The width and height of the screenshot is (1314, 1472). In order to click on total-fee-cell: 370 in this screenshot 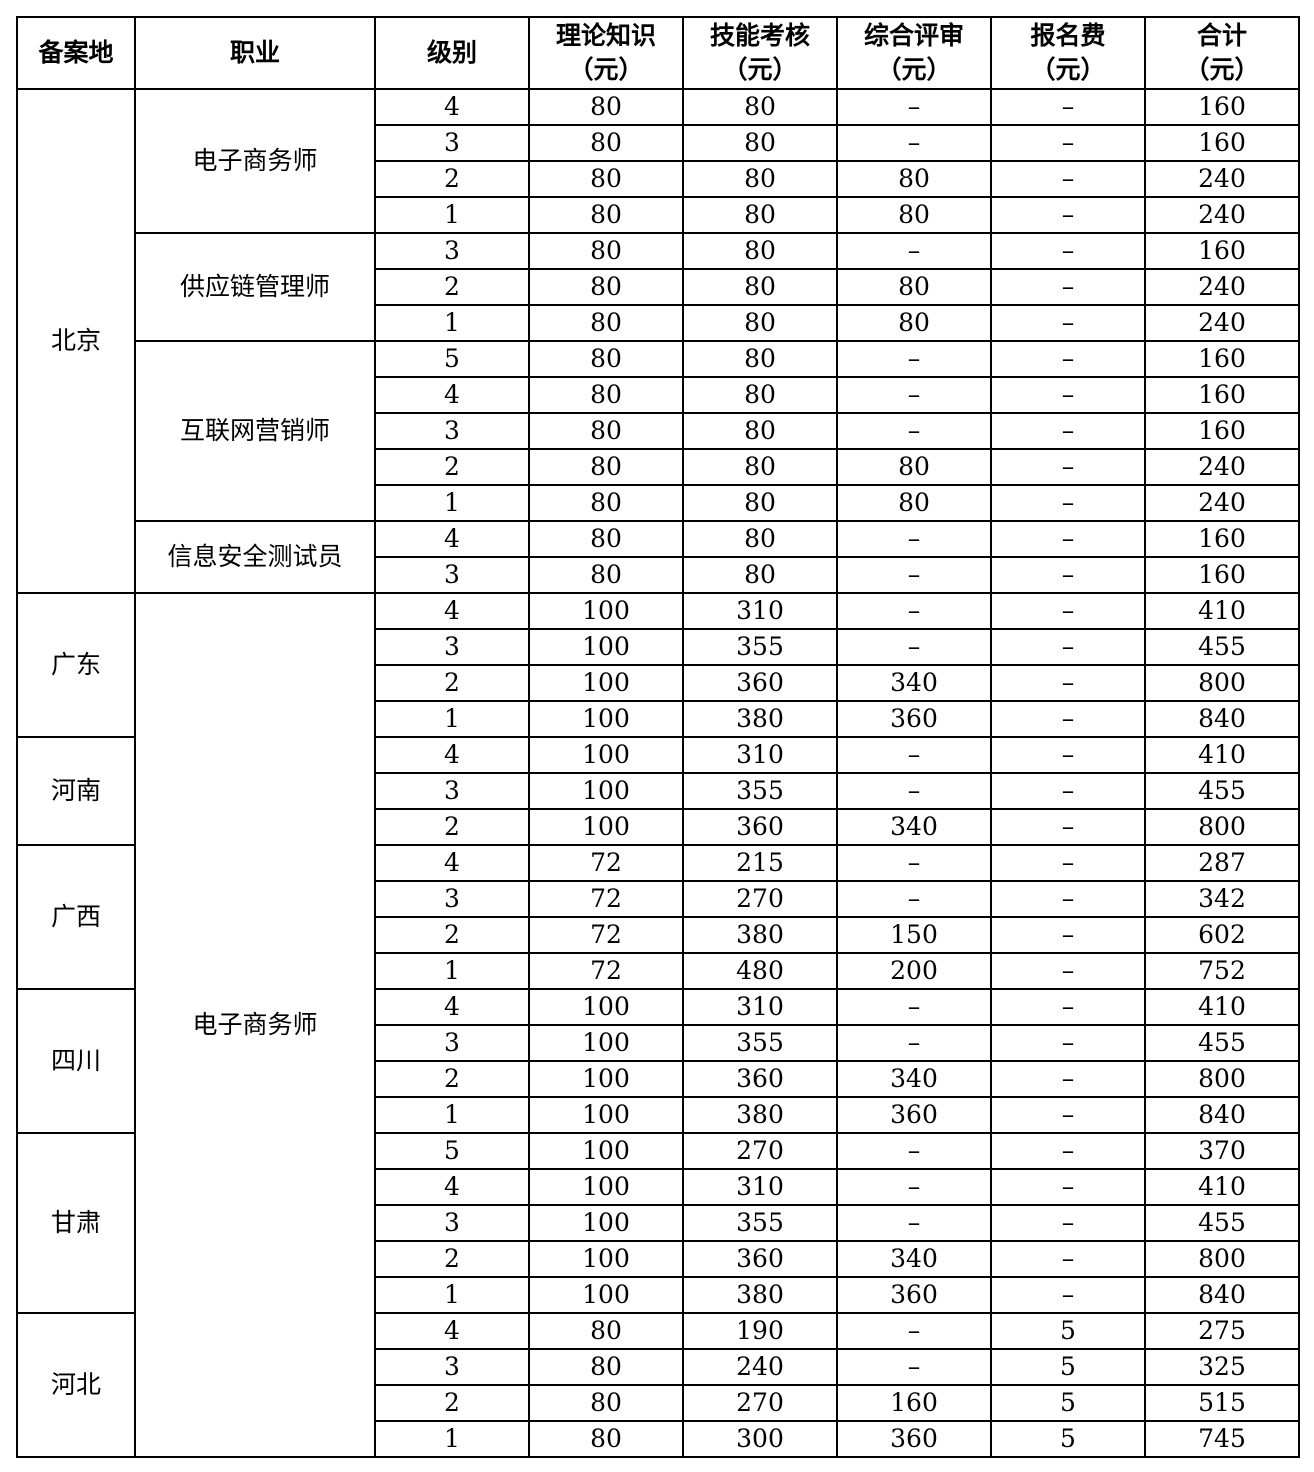, I will do `click(1222, 1151)`.